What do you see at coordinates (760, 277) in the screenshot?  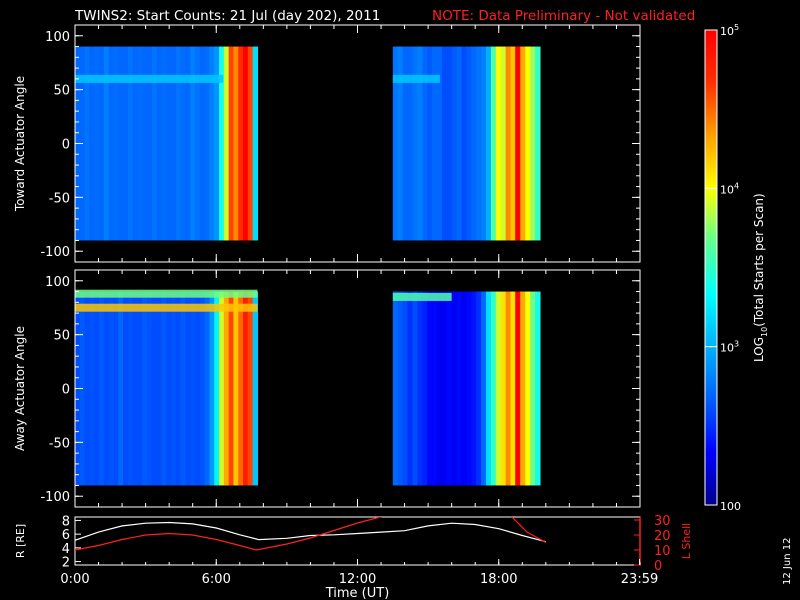 I see `colorbar-label: LOG10(Total Starts per Scan)` at bounding box center [760, 277].